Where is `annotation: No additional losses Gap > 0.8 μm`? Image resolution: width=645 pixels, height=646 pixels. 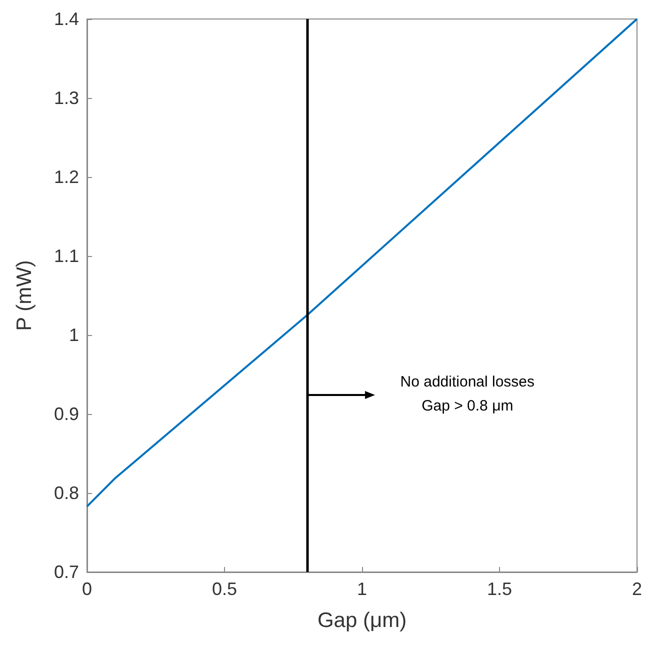
annotation: No additional losses Gap > 0.8 μm is located at coordinates (467, 394).